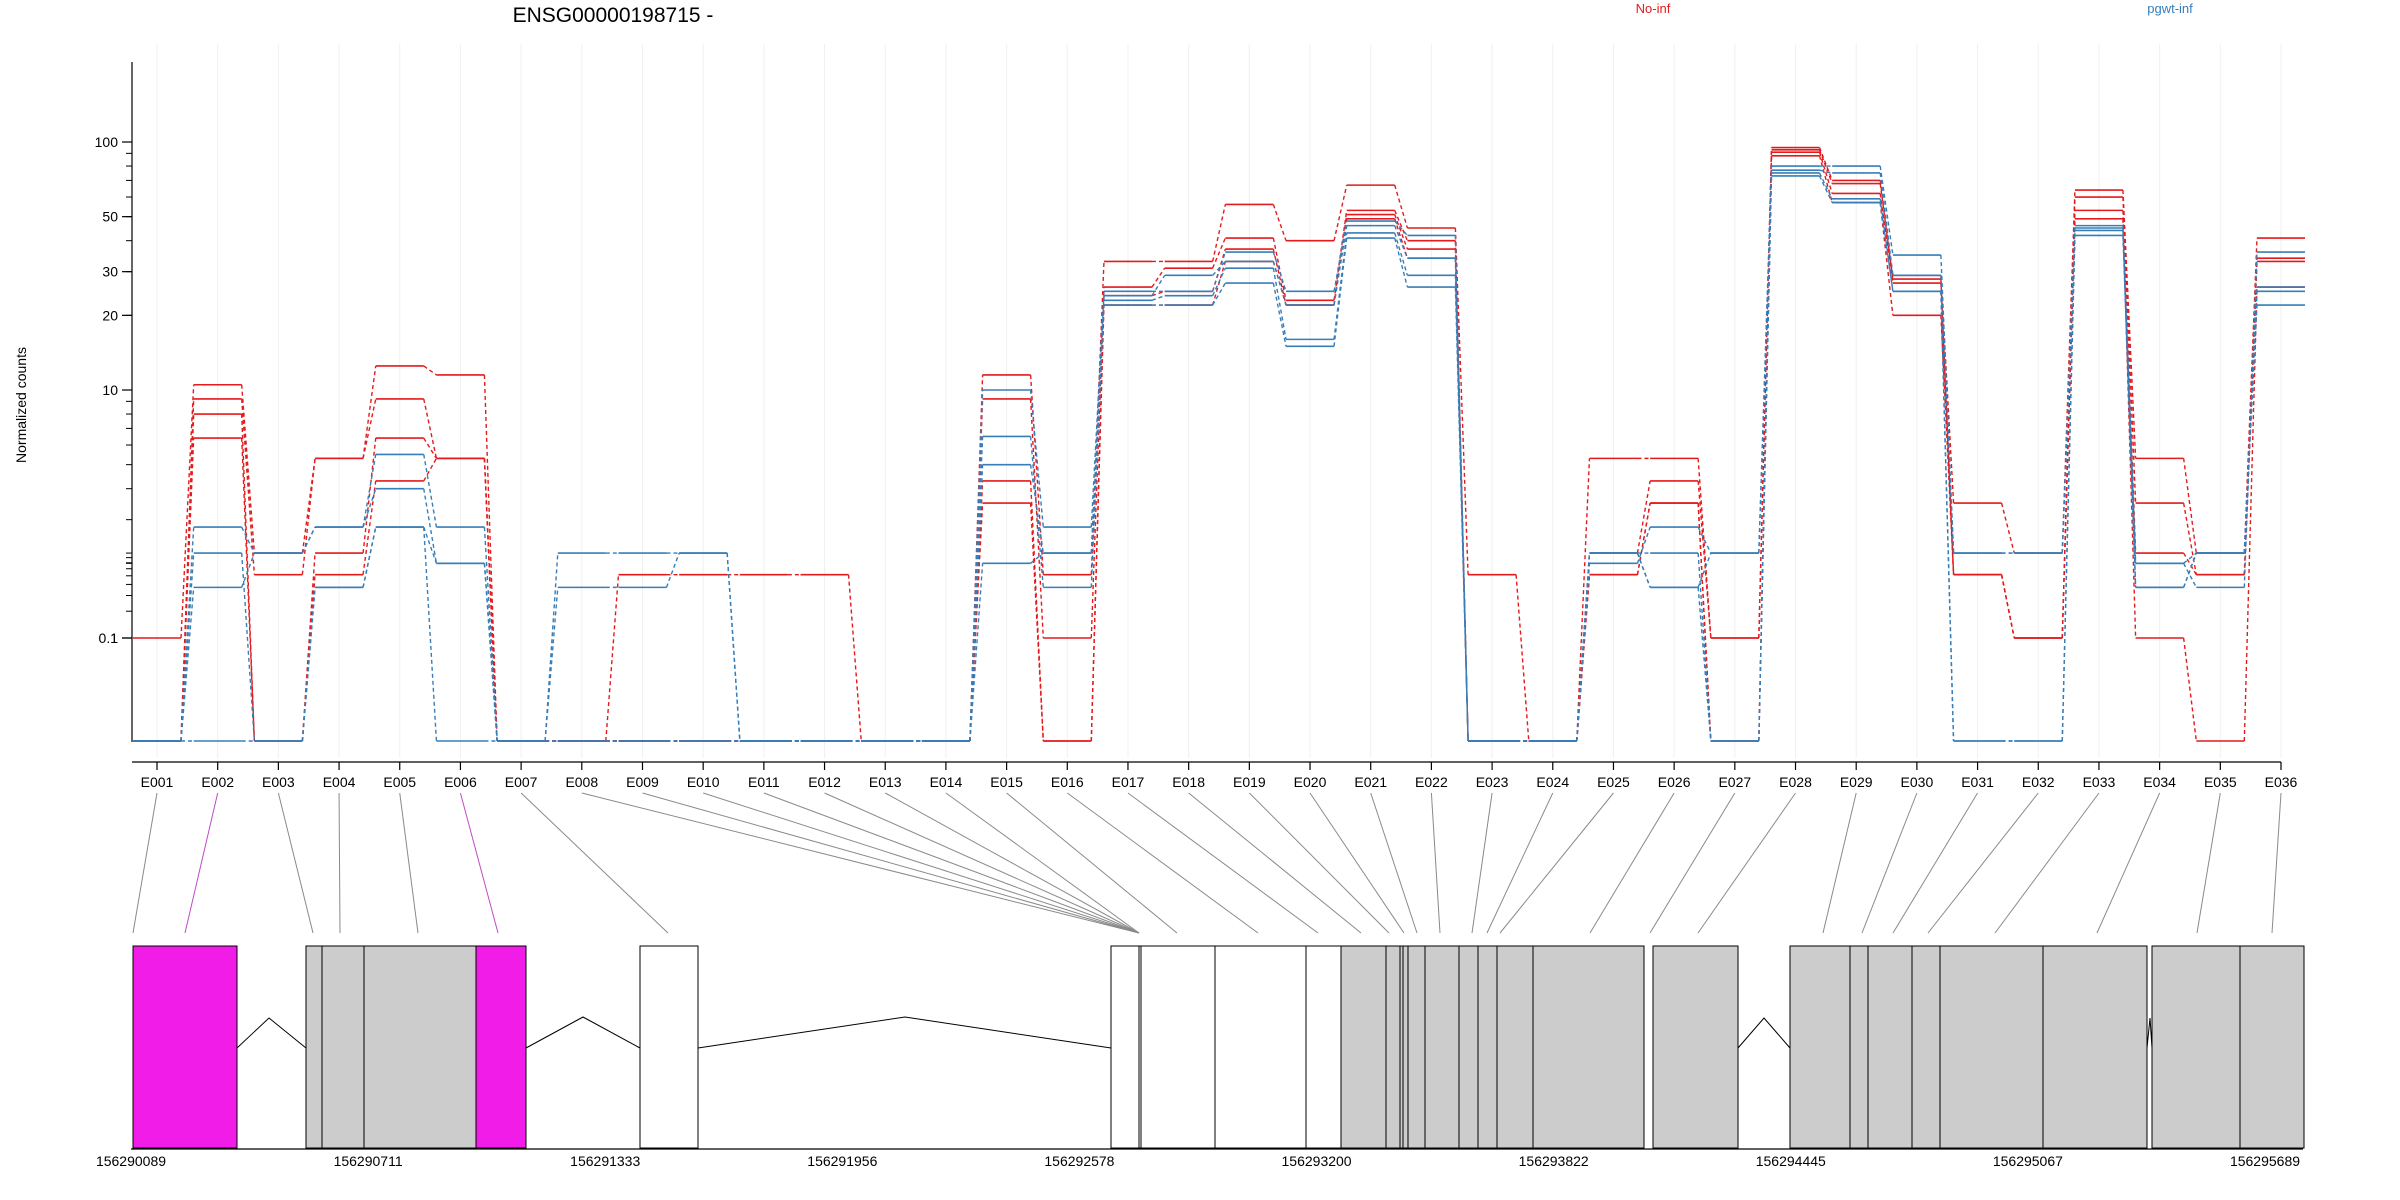 The height and width of the screenshot is (1200, 2400). I want to click on legend-no-inf: No-inf, so click(1653, 8).